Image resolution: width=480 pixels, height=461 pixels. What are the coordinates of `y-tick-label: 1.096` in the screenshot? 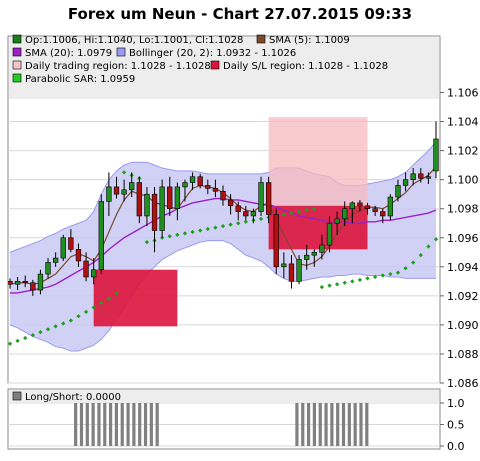 It's located at (463, 238).